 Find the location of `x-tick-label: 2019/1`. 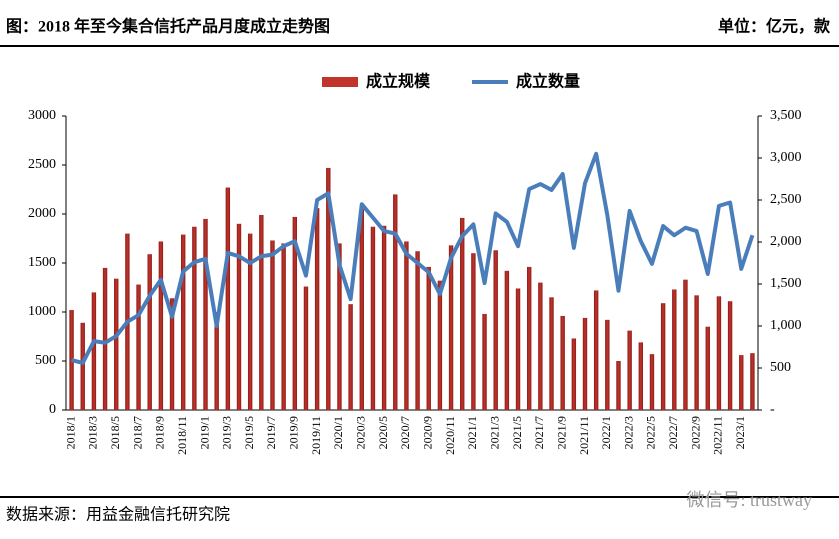

x-tick-label: 2019/1 is located at coordinates (204, 432).